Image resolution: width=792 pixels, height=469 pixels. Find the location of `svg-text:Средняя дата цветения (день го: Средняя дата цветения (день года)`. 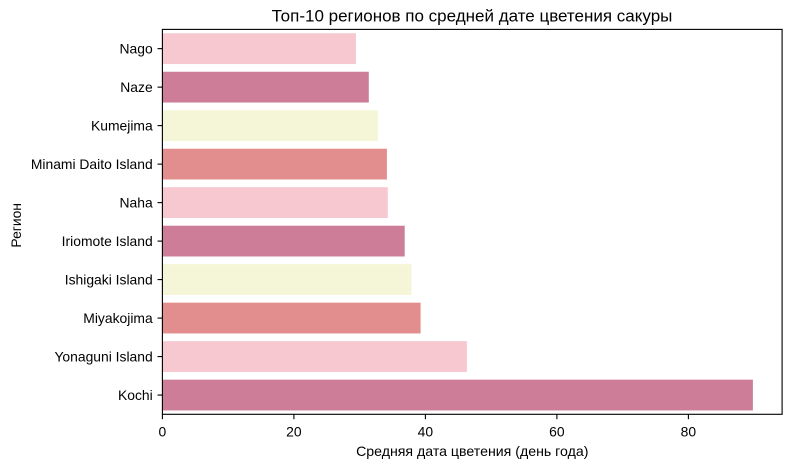

svg-text:Средняя дата цветения (день го: Средняя дата цветения (день года) is located at coordinates (472, 451).